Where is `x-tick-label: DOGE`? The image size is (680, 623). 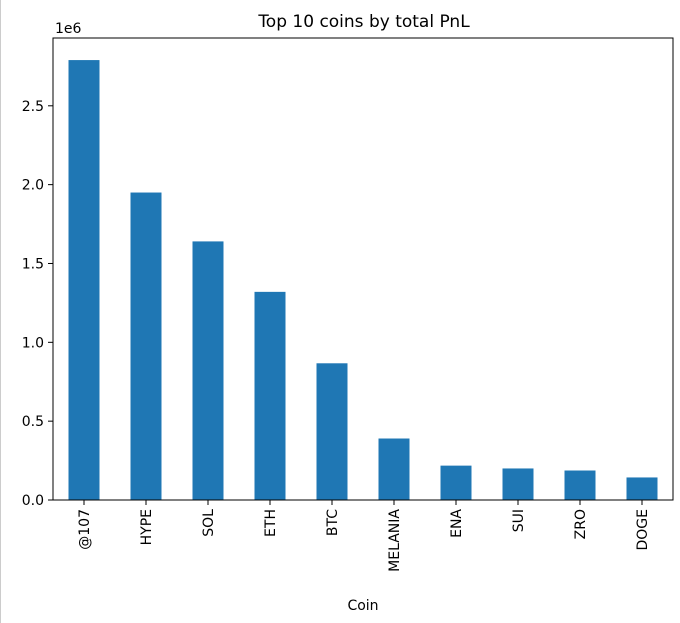
x-tick-label: DOGE is located at coordinates (643, 530).